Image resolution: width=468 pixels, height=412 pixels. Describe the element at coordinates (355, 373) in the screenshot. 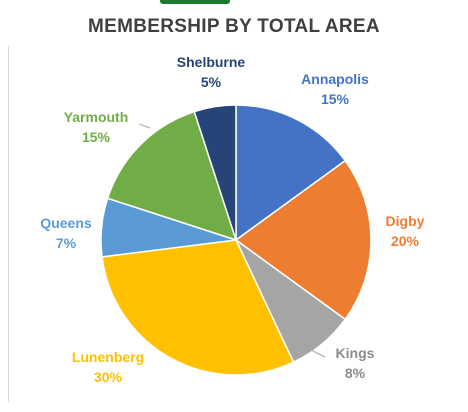

I see `slice-value-kings: 8%` at that location.